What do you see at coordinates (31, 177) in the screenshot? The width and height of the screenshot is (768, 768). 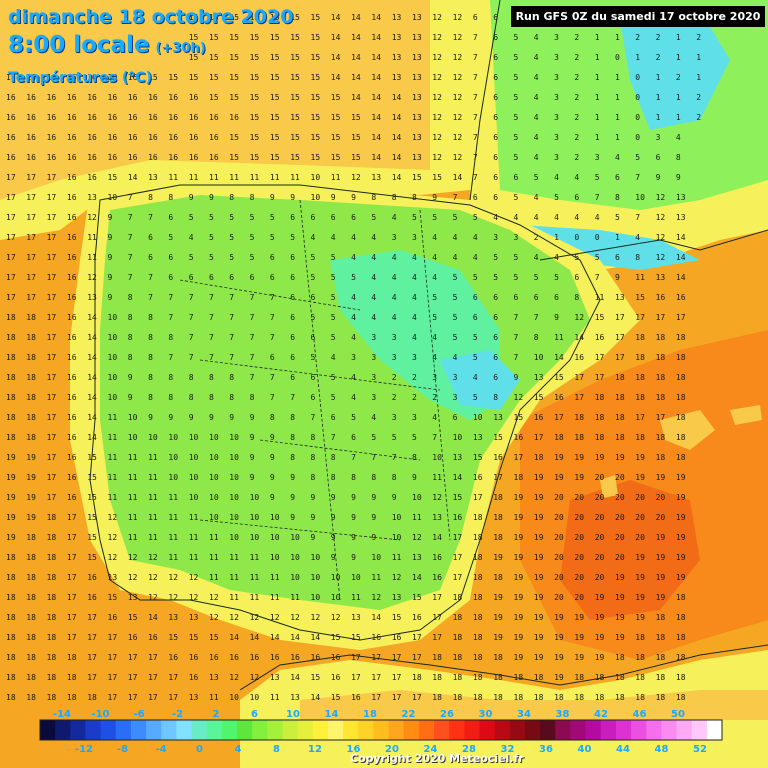 I see `grid-value: 17` at bounding box center [31, 177].